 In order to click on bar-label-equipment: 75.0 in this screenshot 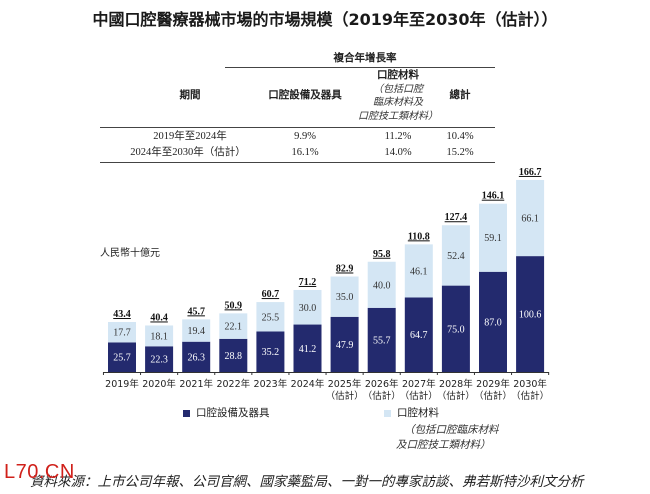, I will do `click(456, 329)`.